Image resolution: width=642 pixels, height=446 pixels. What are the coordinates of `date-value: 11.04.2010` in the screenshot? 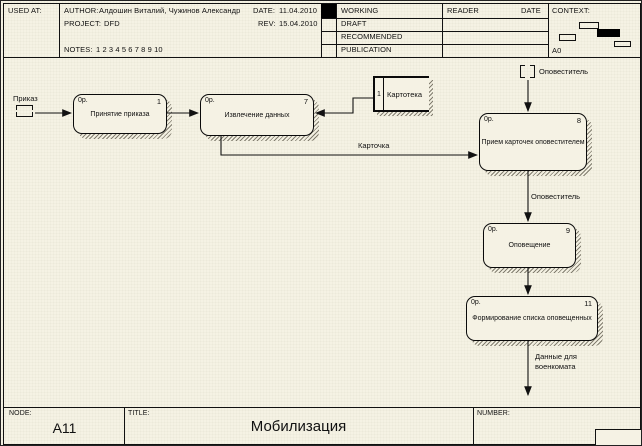 It's located at (298, 10).